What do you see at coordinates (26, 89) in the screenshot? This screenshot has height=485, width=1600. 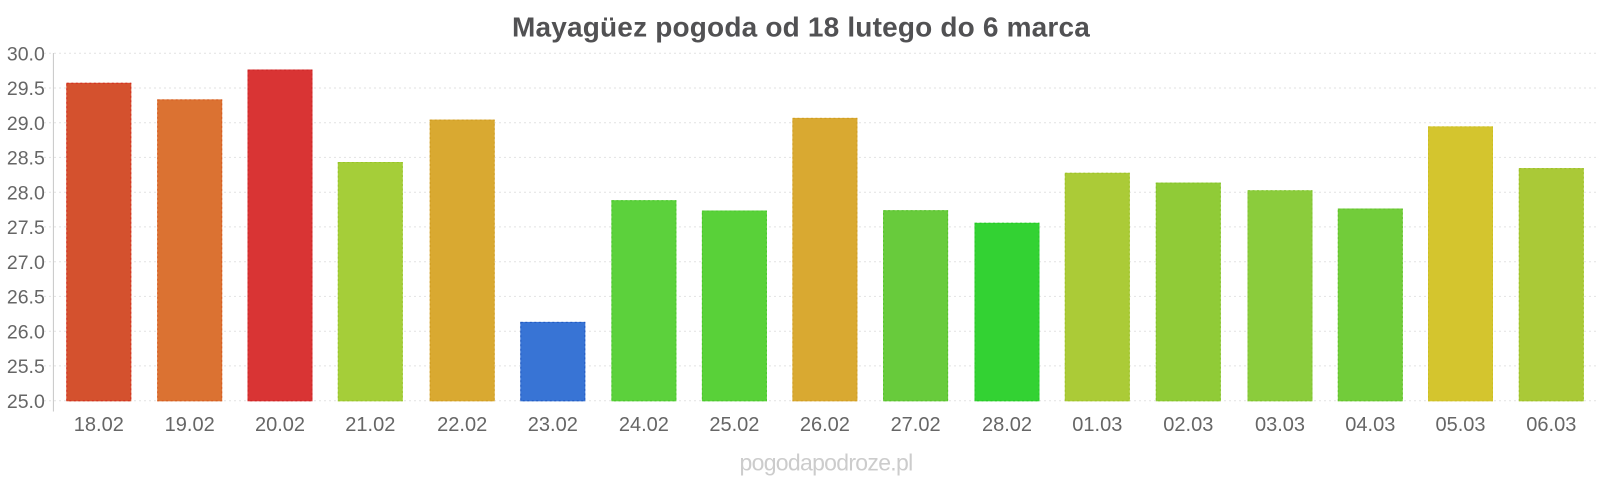 I see `svg-text: 29.5` at bounding box center [26, 89].